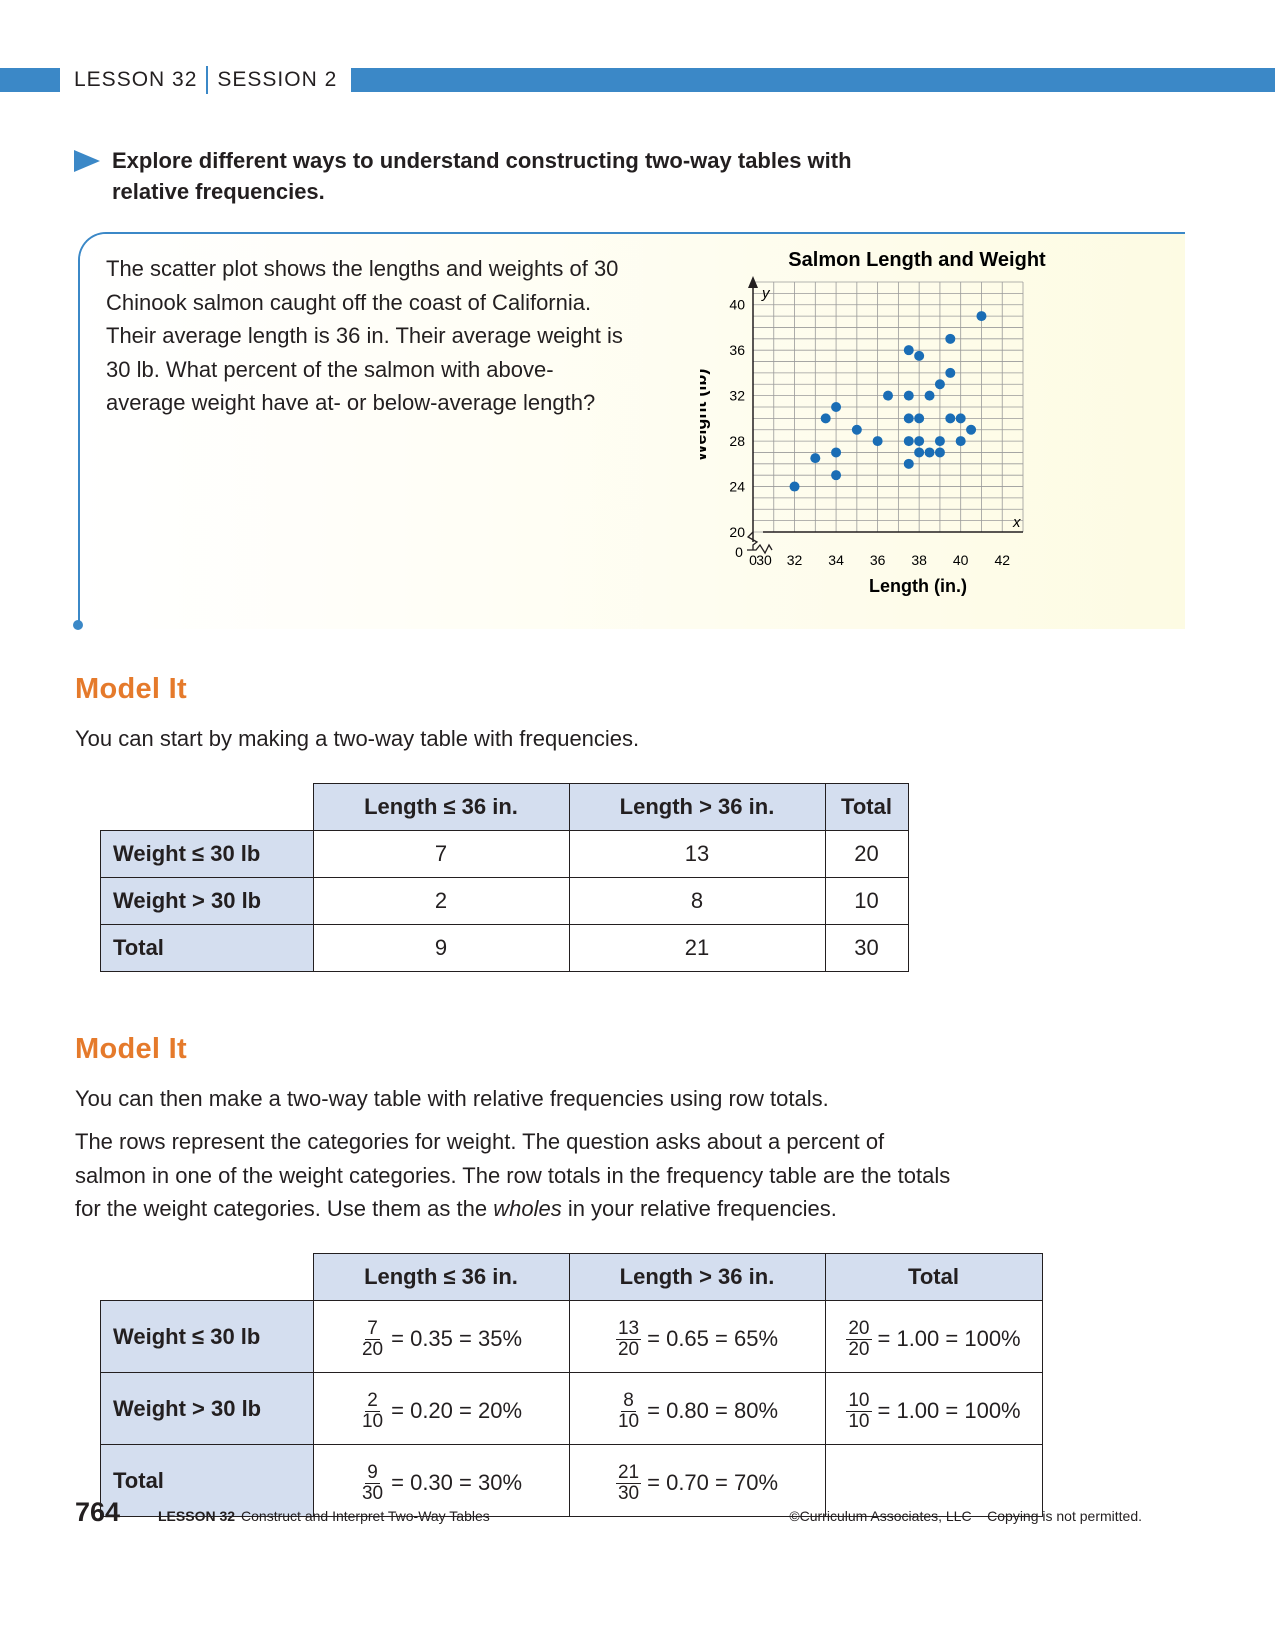 The image size is (1275, 1632). Describe the element at coordinates (527, 1208) in the screenshot. I see `wholes-emphasis: wholes` at that location.